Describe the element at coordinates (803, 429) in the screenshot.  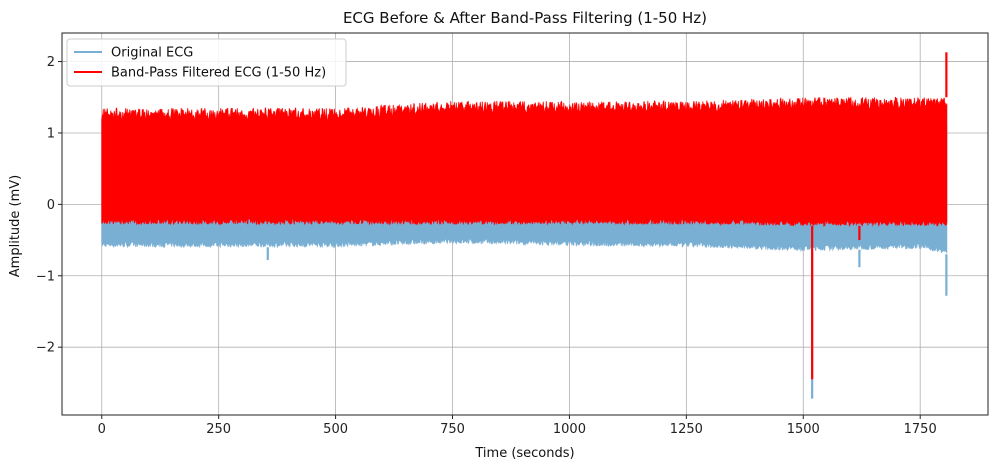
I see `x-tick-label: 1500` at that location.